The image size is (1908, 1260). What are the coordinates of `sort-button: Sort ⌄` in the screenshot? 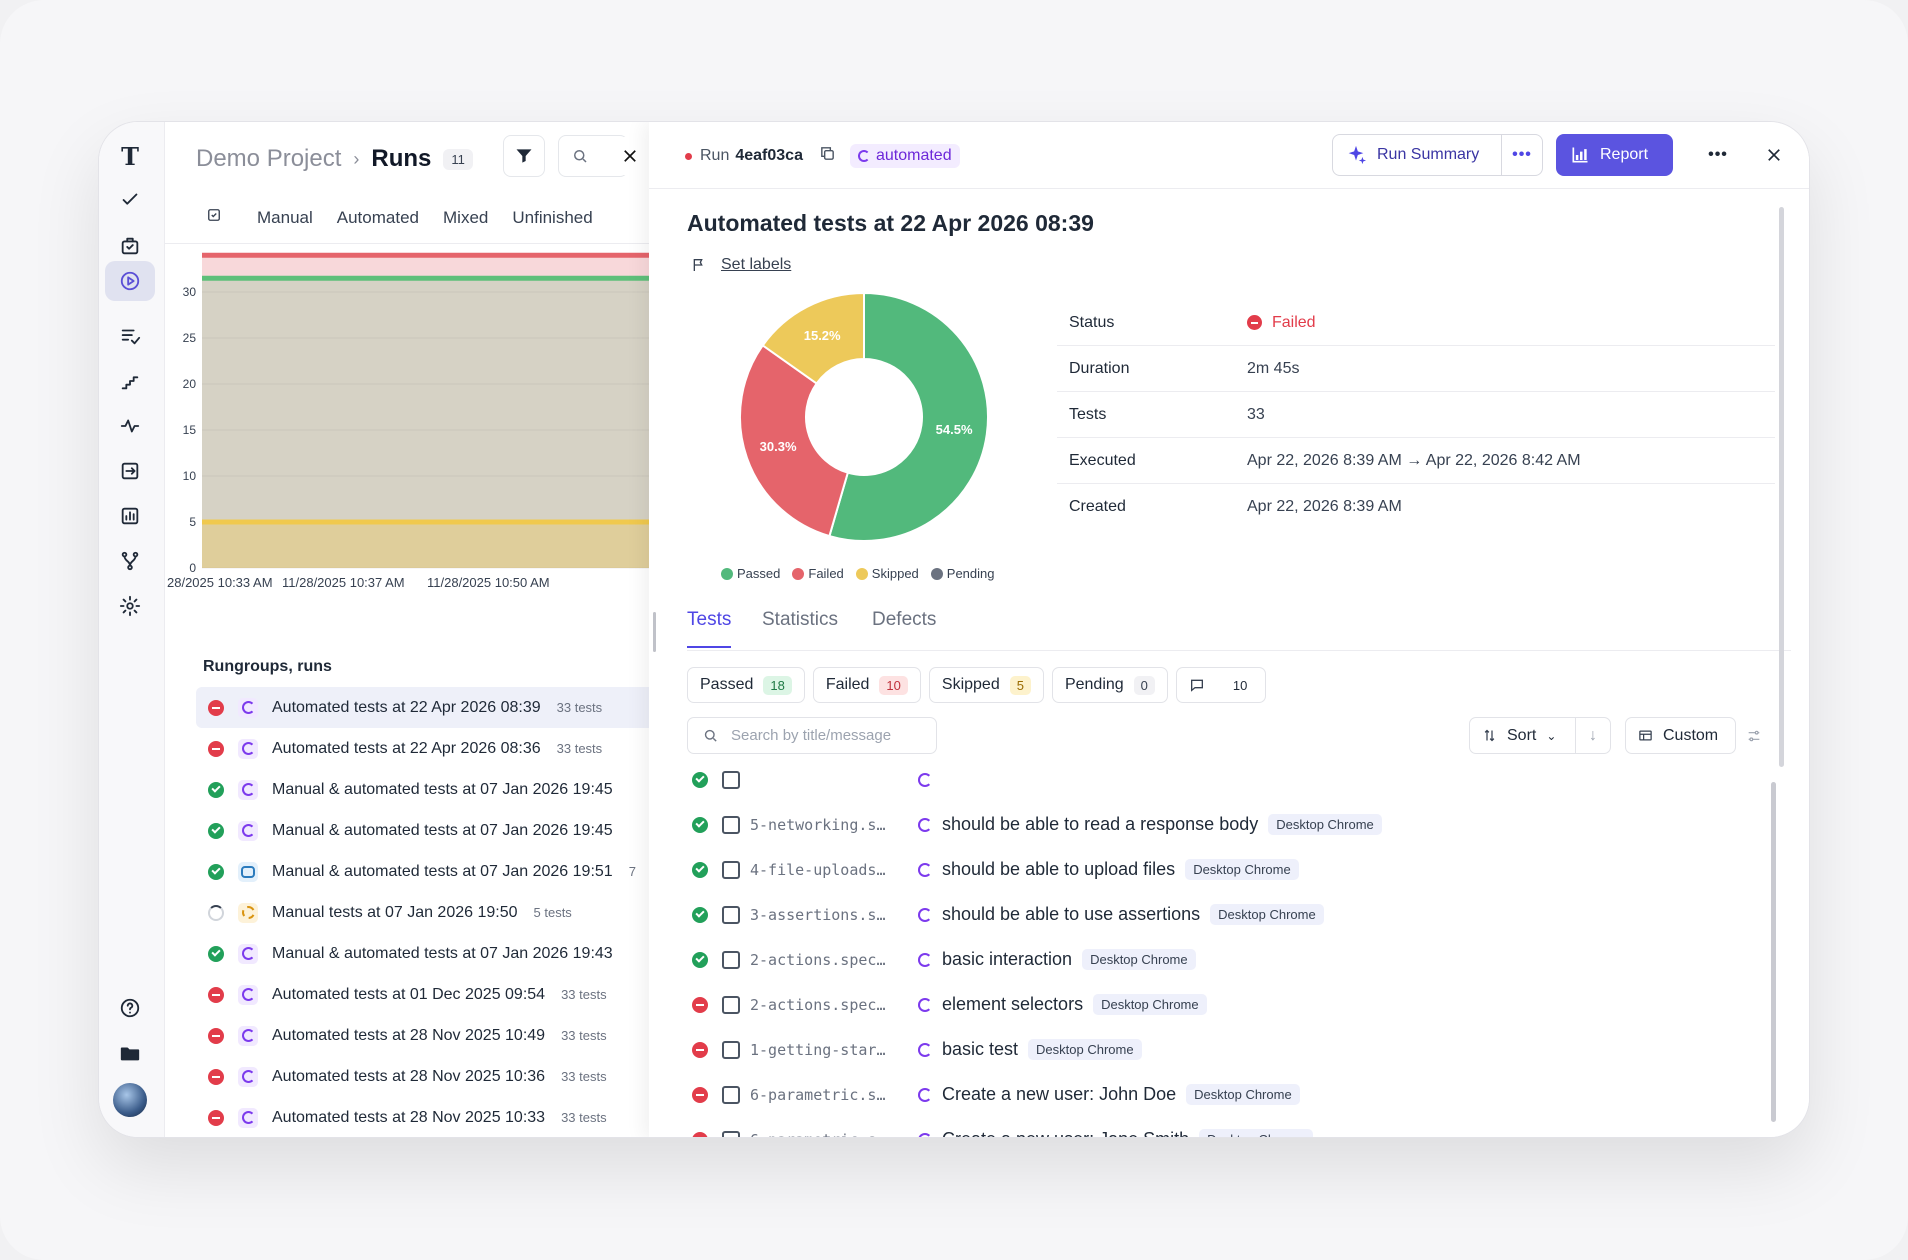 It's located at (1522, 735).